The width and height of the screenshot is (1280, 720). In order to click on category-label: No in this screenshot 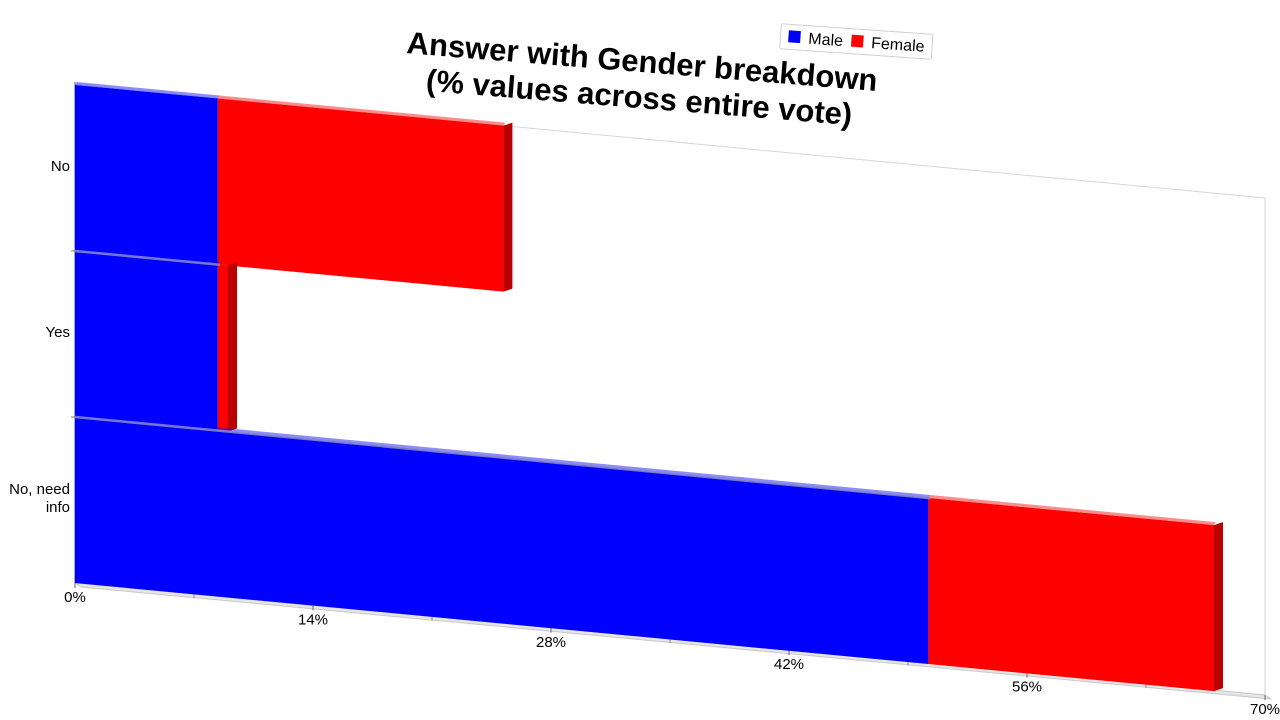, I will do `click(60, 166)`.